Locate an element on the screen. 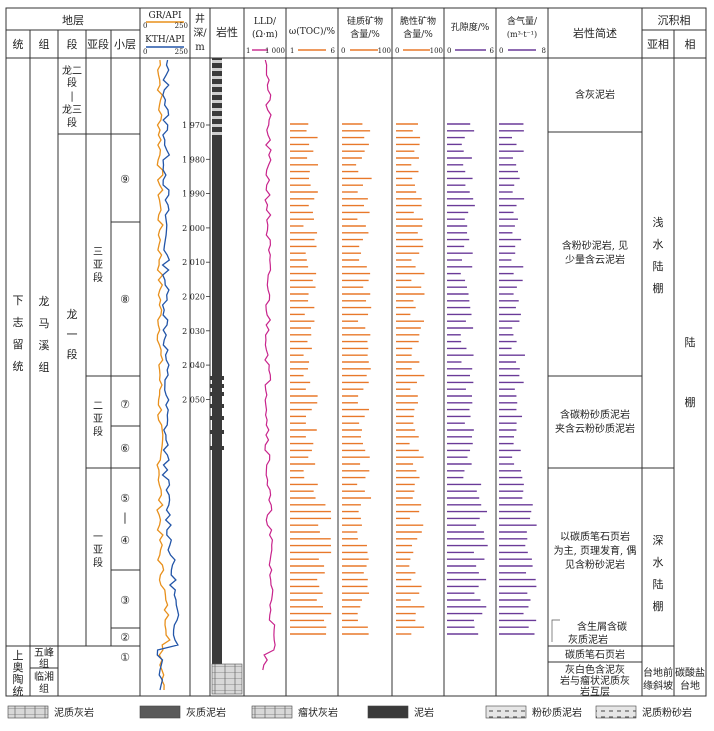  gr-range-min: 0 is located at coordinates (145, 26).